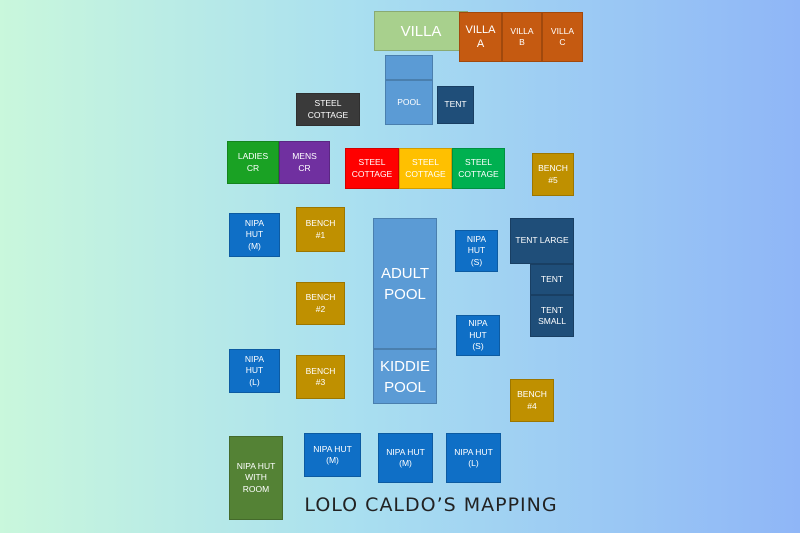  I want to click on nipa-hut-l-bottom-block: NIPA HUT (L), so click(473, 458).